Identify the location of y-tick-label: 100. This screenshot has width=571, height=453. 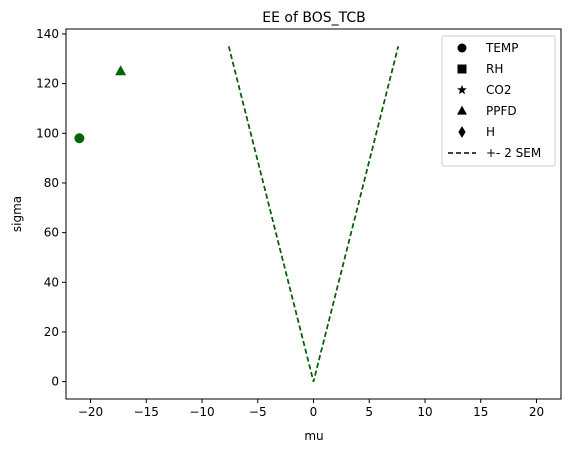
(47, 133).